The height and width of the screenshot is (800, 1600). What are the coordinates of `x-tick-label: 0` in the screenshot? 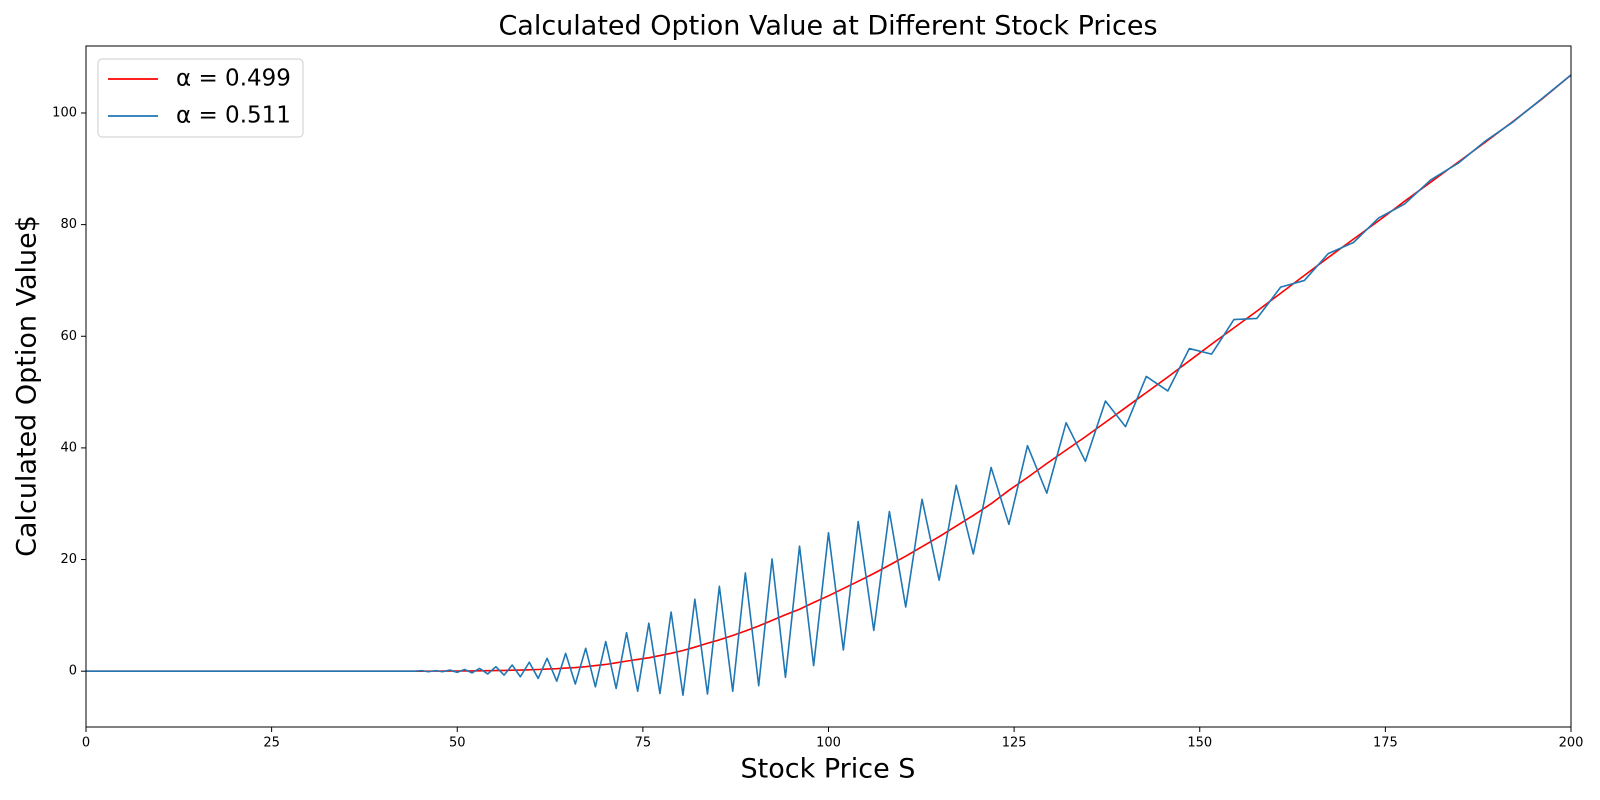 It's located at (86, 743).